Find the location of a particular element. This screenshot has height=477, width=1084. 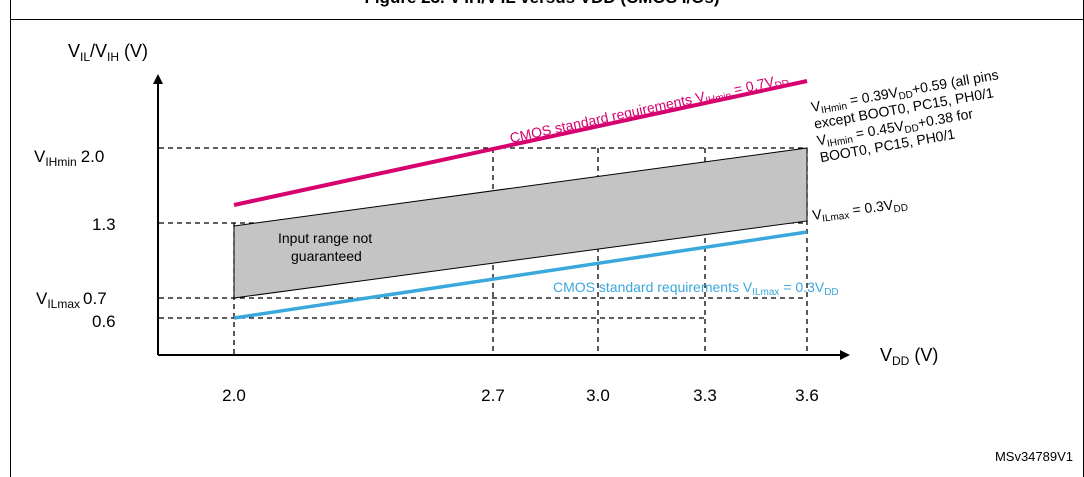

y-tick-vihmin: VIHmin 2.0 is located at coordinates (69, 158).